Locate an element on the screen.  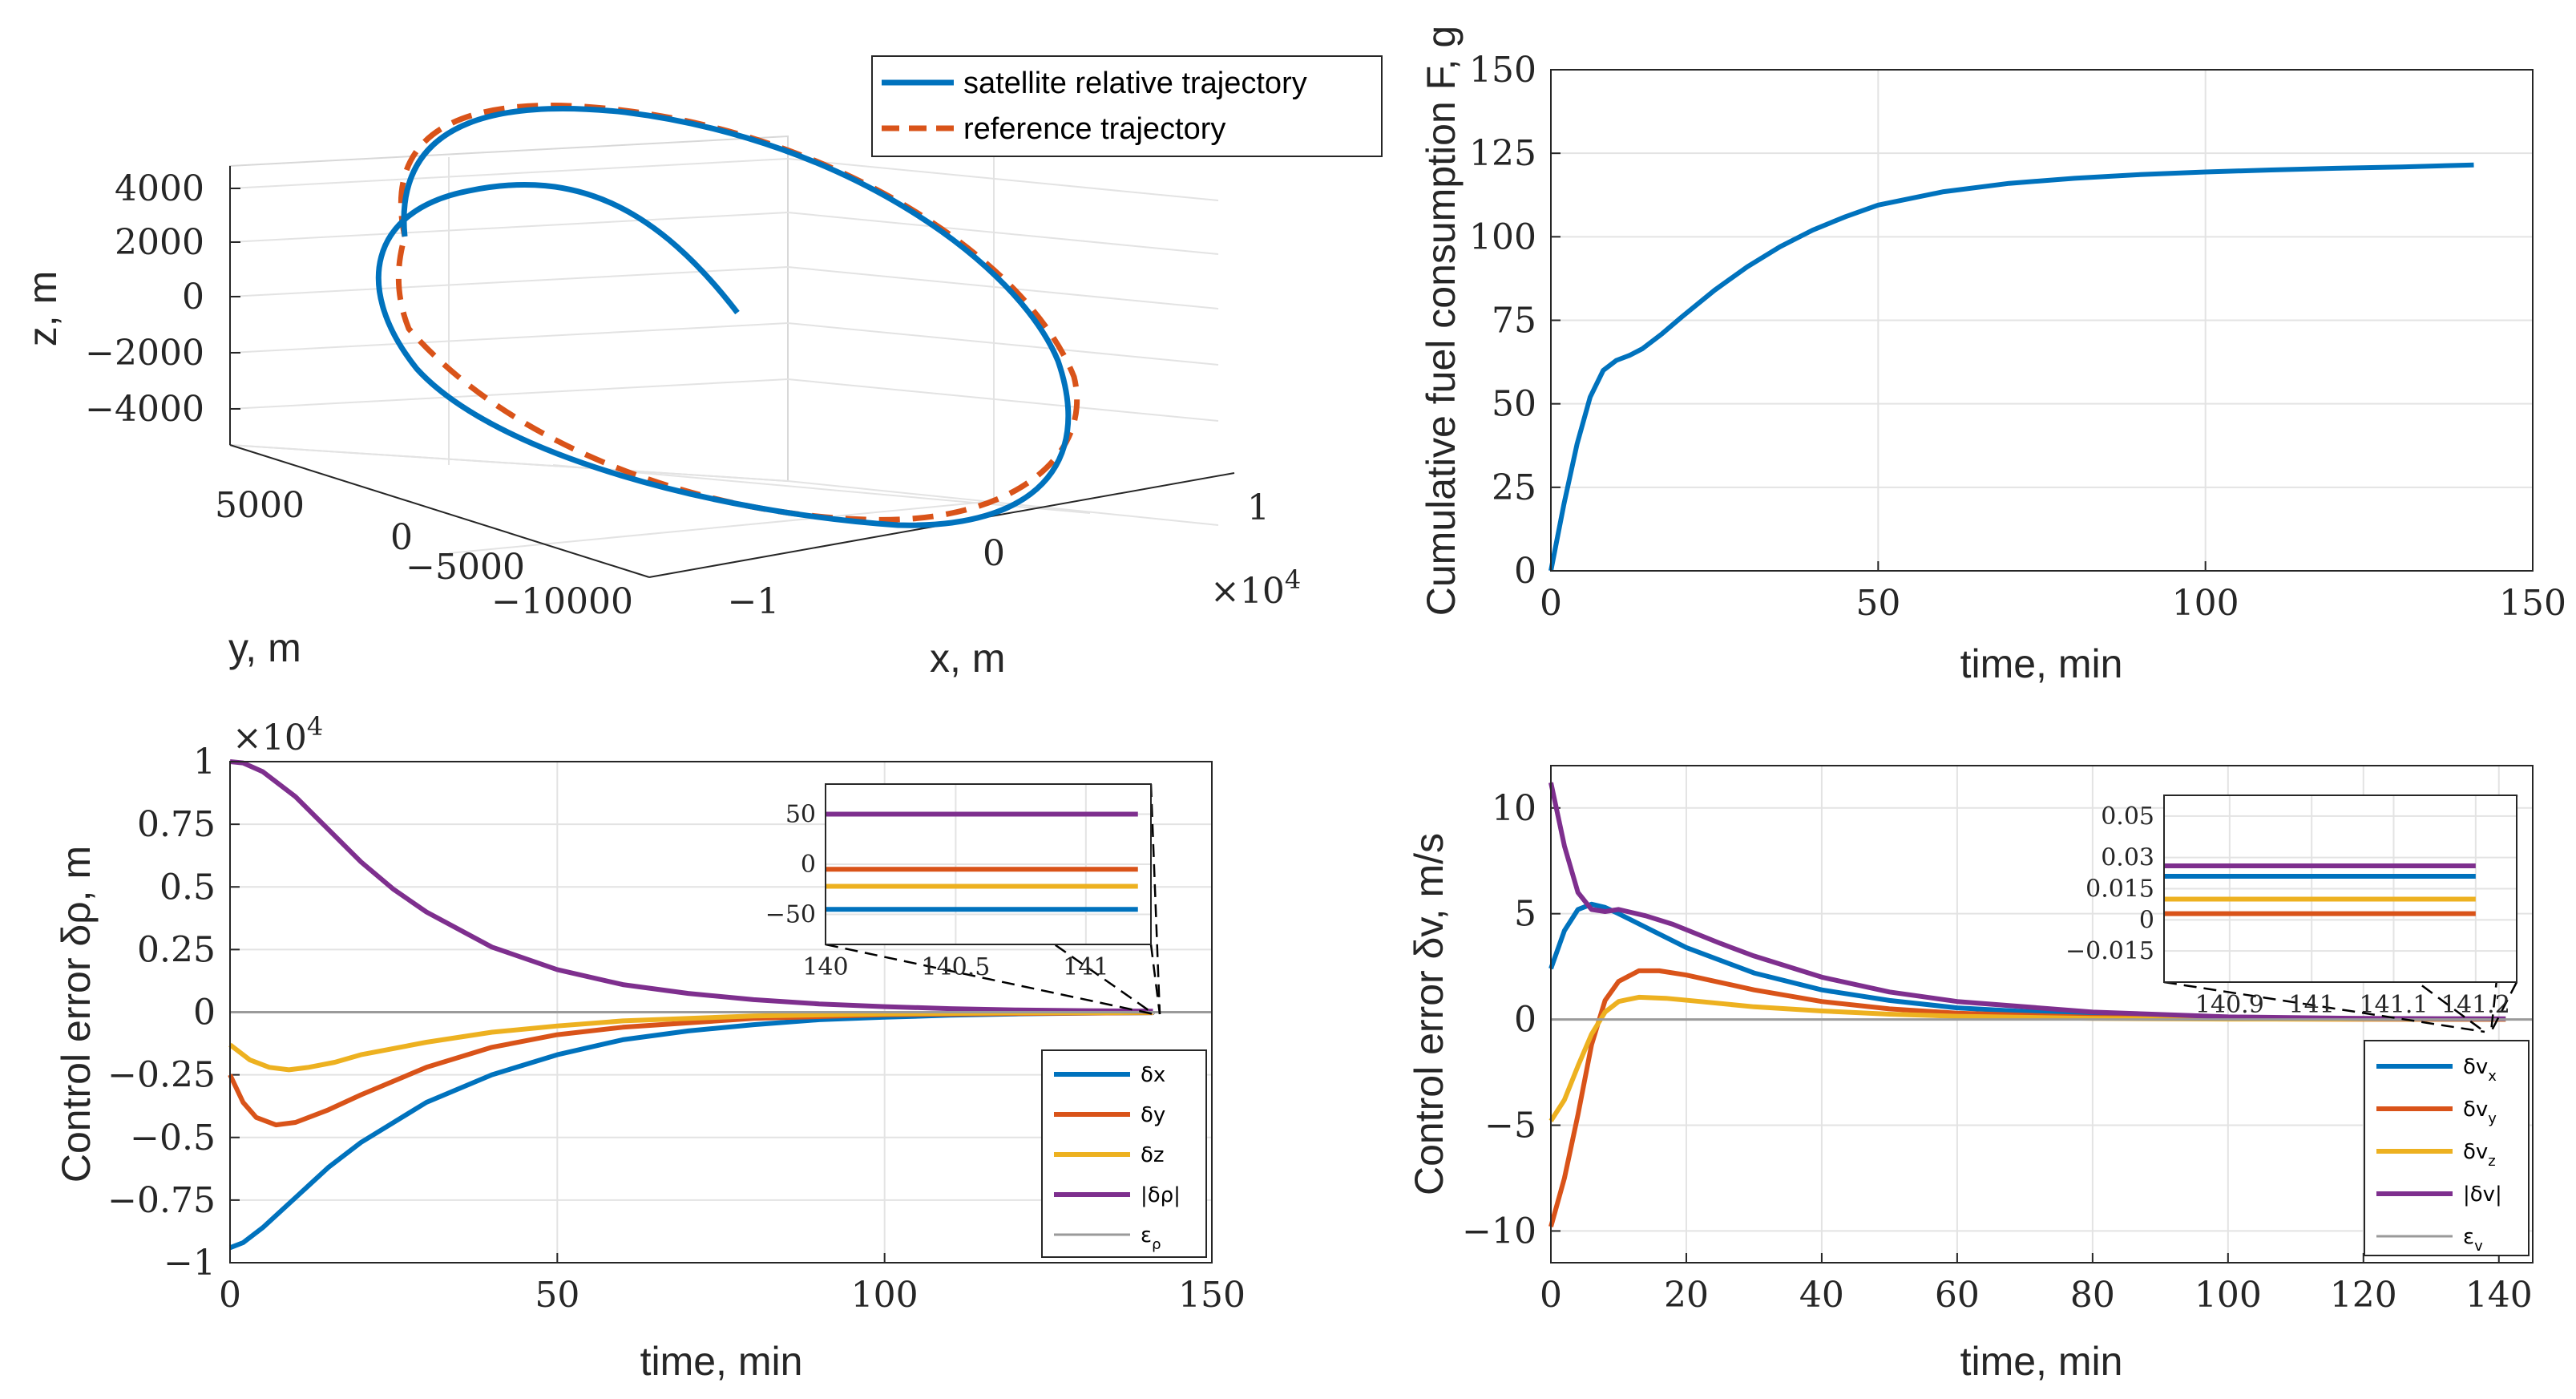
z-tick-label: 2000 is located at coordinates (160, 242).